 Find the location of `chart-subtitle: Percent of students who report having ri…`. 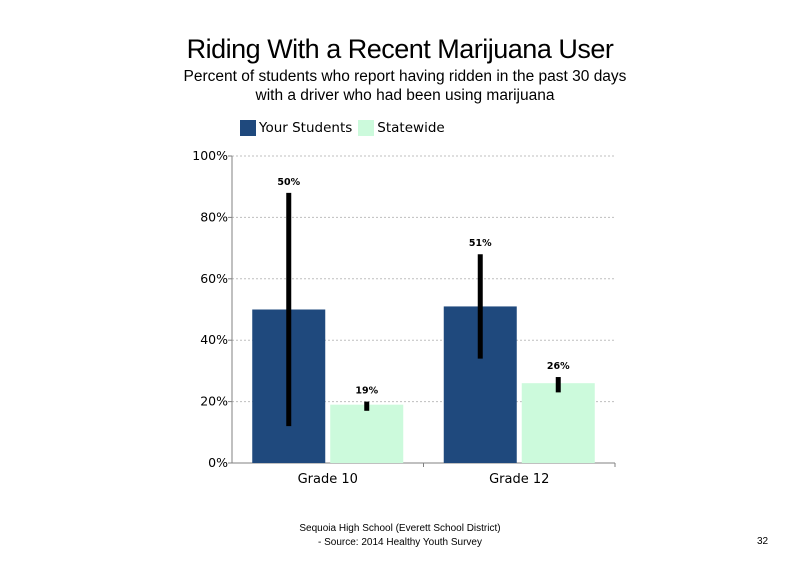

chart-subtitle: Percent of students who report having ri… is located at coordinates (405, 86).